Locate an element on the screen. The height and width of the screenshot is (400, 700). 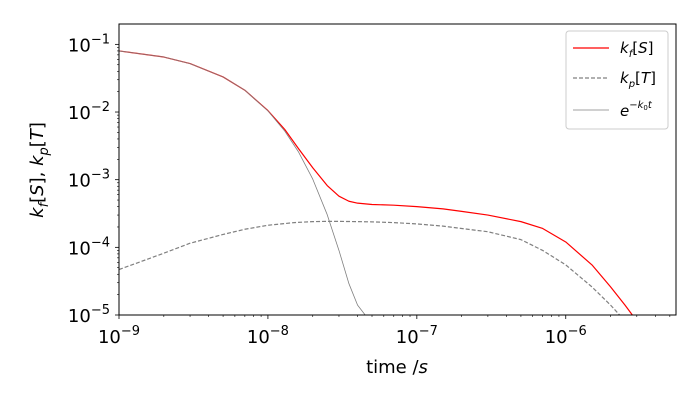
y-axis-label: kf[S], kp[T] is located at coordinates (39, 170).